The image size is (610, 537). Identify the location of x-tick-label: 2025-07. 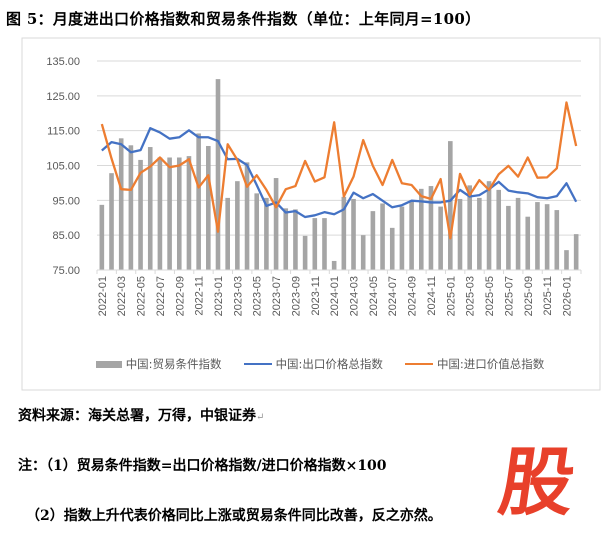
(509, 296).